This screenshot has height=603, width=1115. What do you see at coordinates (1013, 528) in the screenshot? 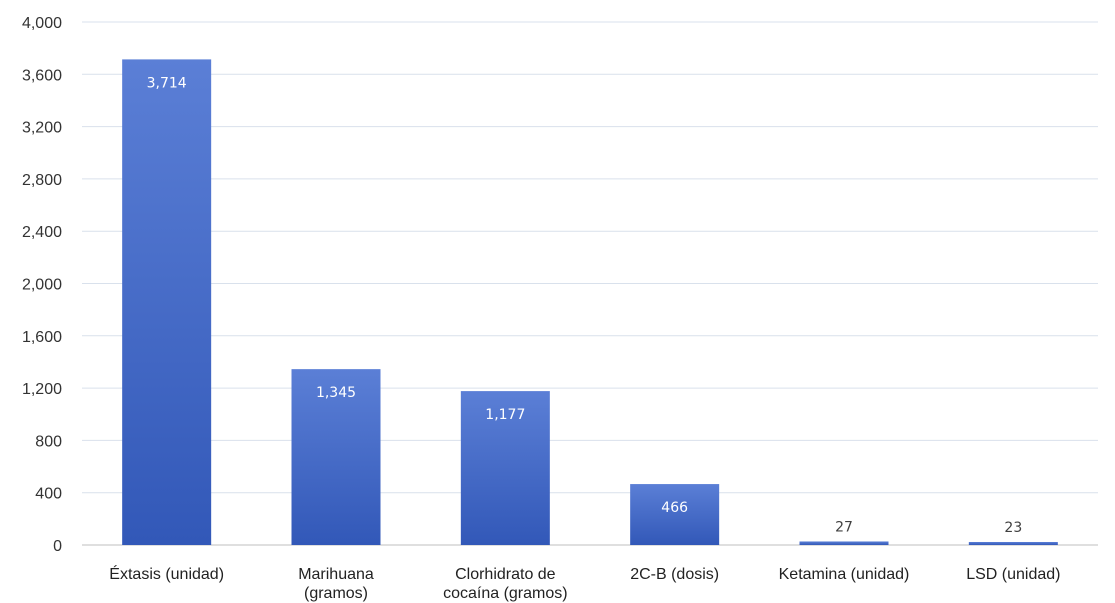
I see `data-label: 23` at bounding box center [1013, 528].